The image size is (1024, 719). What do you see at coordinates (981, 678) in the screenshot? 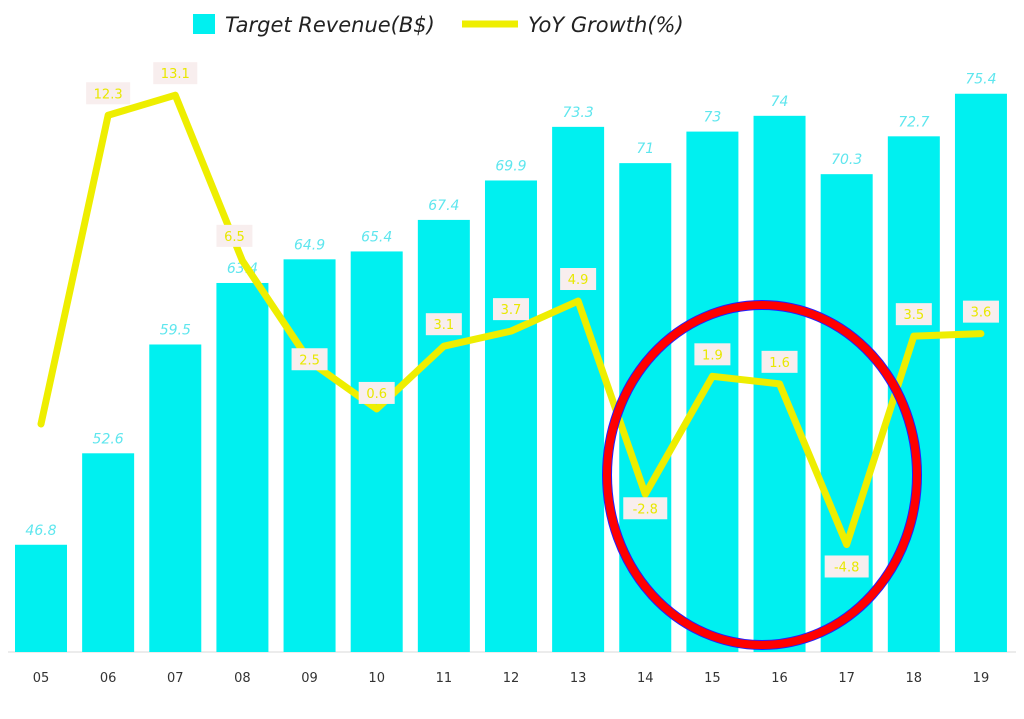
I see `x-tick-19: 19` at bounding box center [981, 678].